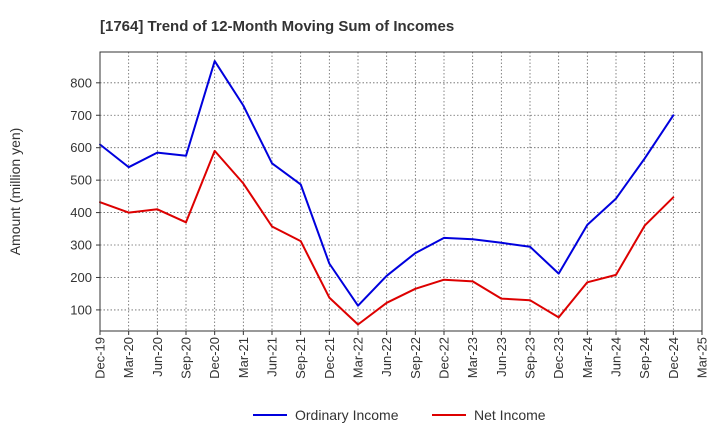 The width and height of the screenshot is (720, 440). I want to click on x-tick-label: Dec-19, so click(100, 358).